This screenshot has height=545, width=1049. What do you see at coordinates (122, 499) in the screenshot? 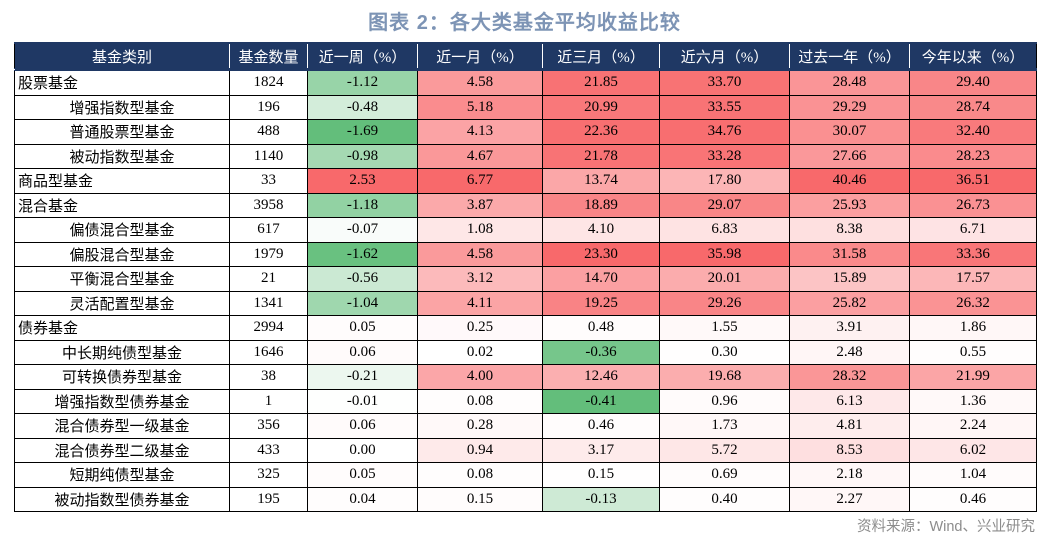
I see `fund-category-cell: 被动指数型债券基金` at bounding box center [122, 499].